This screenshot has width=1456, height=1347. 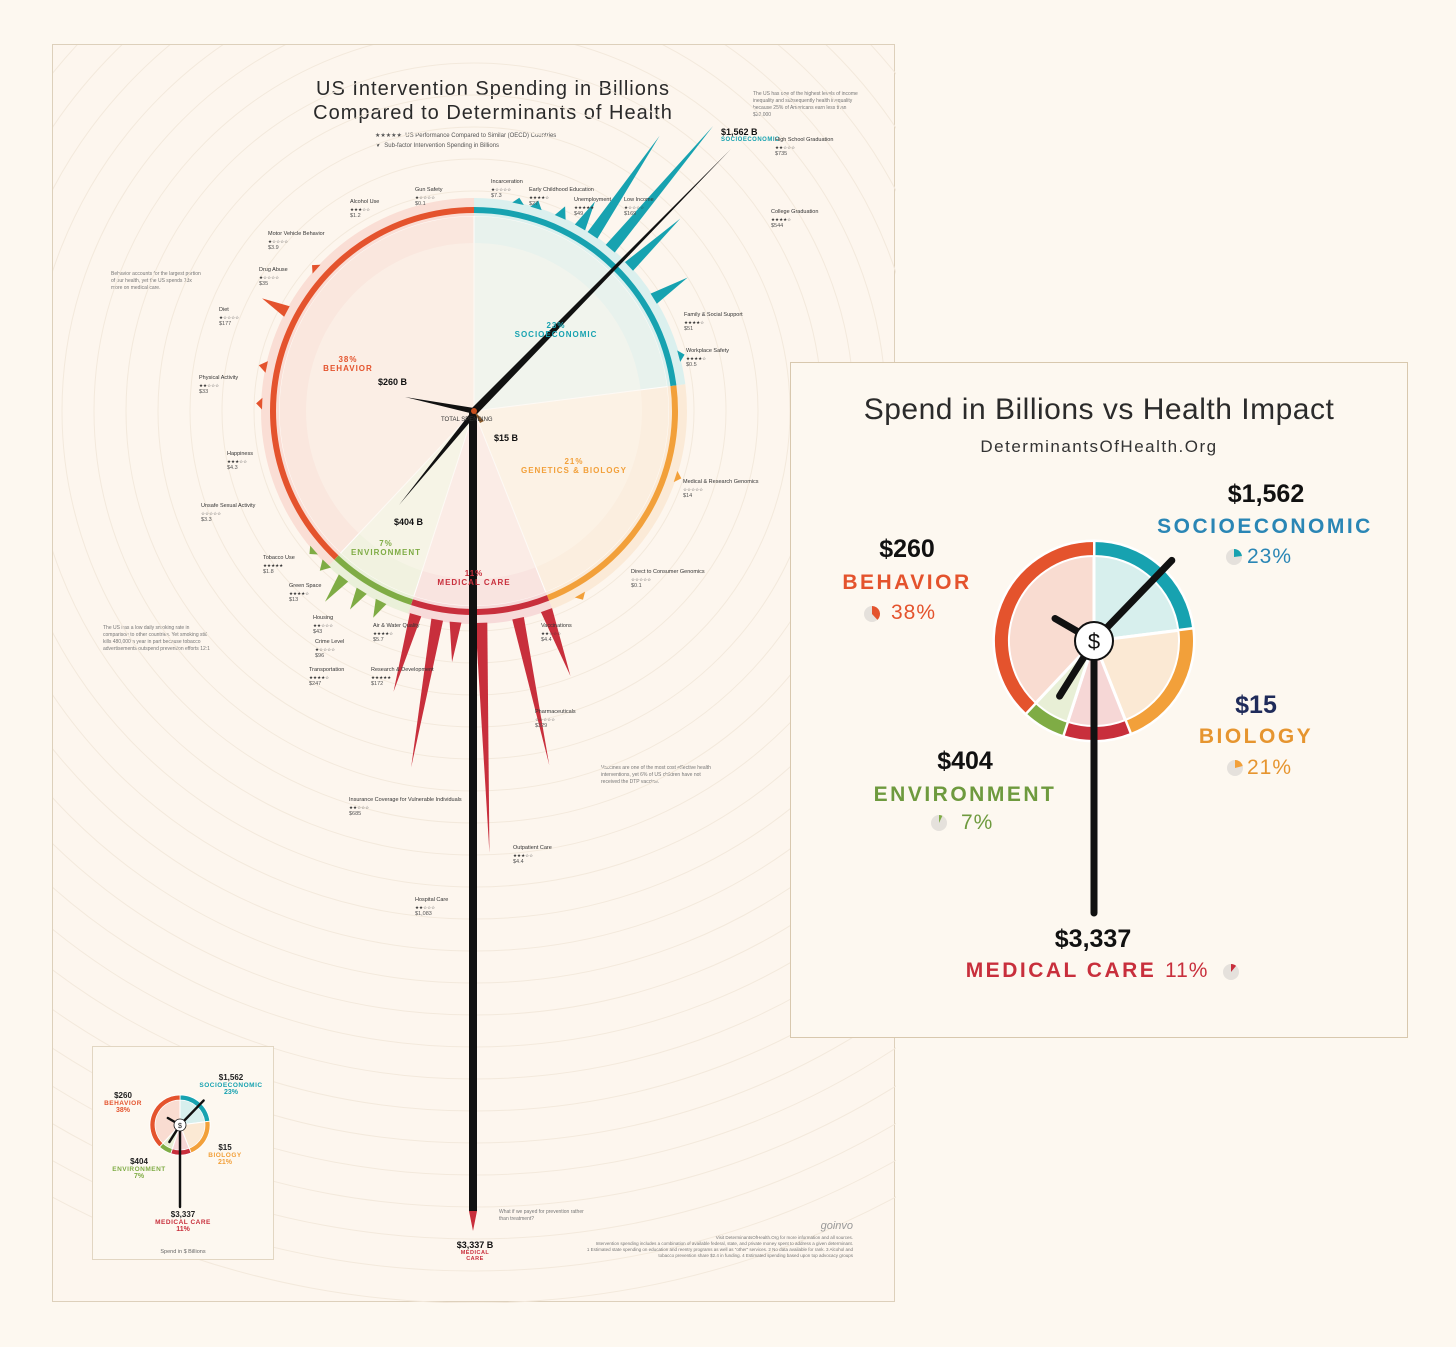 What do you see at coordinates (206, 520) in the screenshot?
I see `subfactor-value: $3.3` at bounding box center [206, 520].